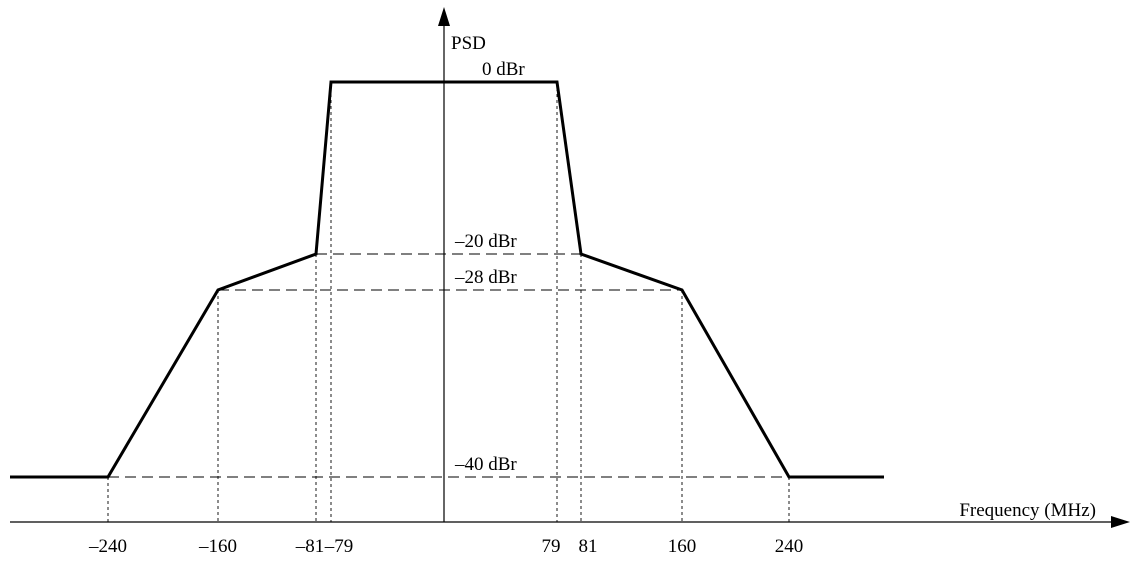 The height and width of the screenshot is (562, 1134). Describe the element at coordinates (1027, 510) in the screenshot. I see `x-axis-label: Frequency (MHz)` at that location.